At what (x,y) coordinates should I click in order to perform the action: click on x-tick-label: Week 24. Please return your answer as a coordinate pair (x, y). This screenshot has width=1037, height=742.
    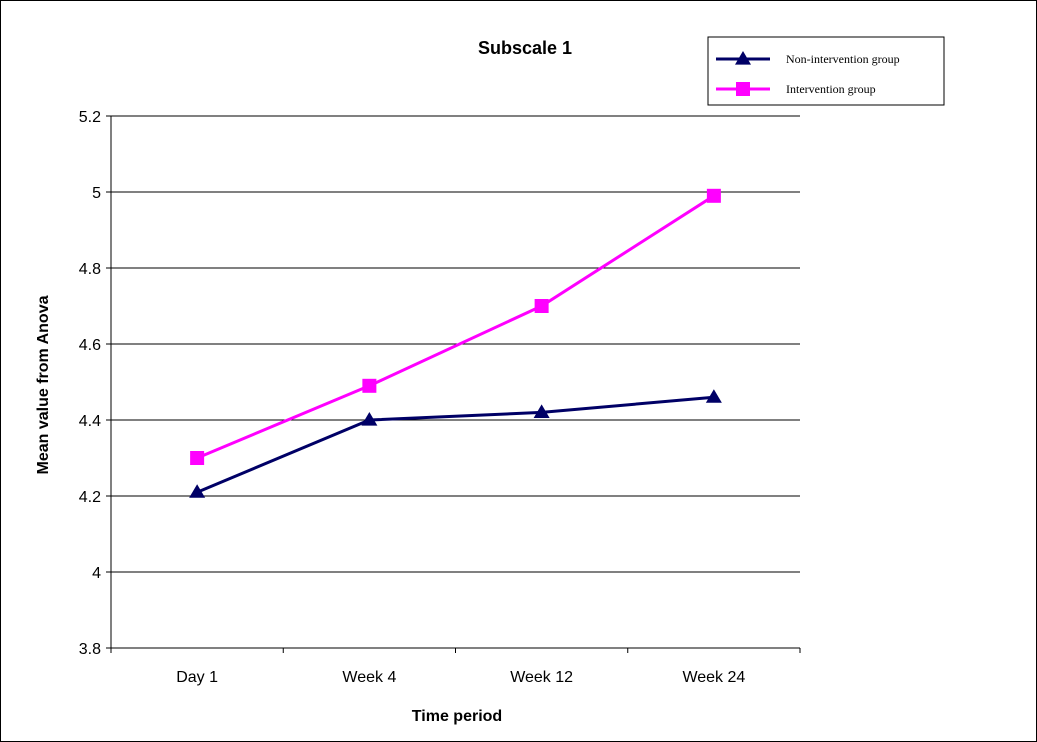
    Looking at the image, I should click on (713, 677).